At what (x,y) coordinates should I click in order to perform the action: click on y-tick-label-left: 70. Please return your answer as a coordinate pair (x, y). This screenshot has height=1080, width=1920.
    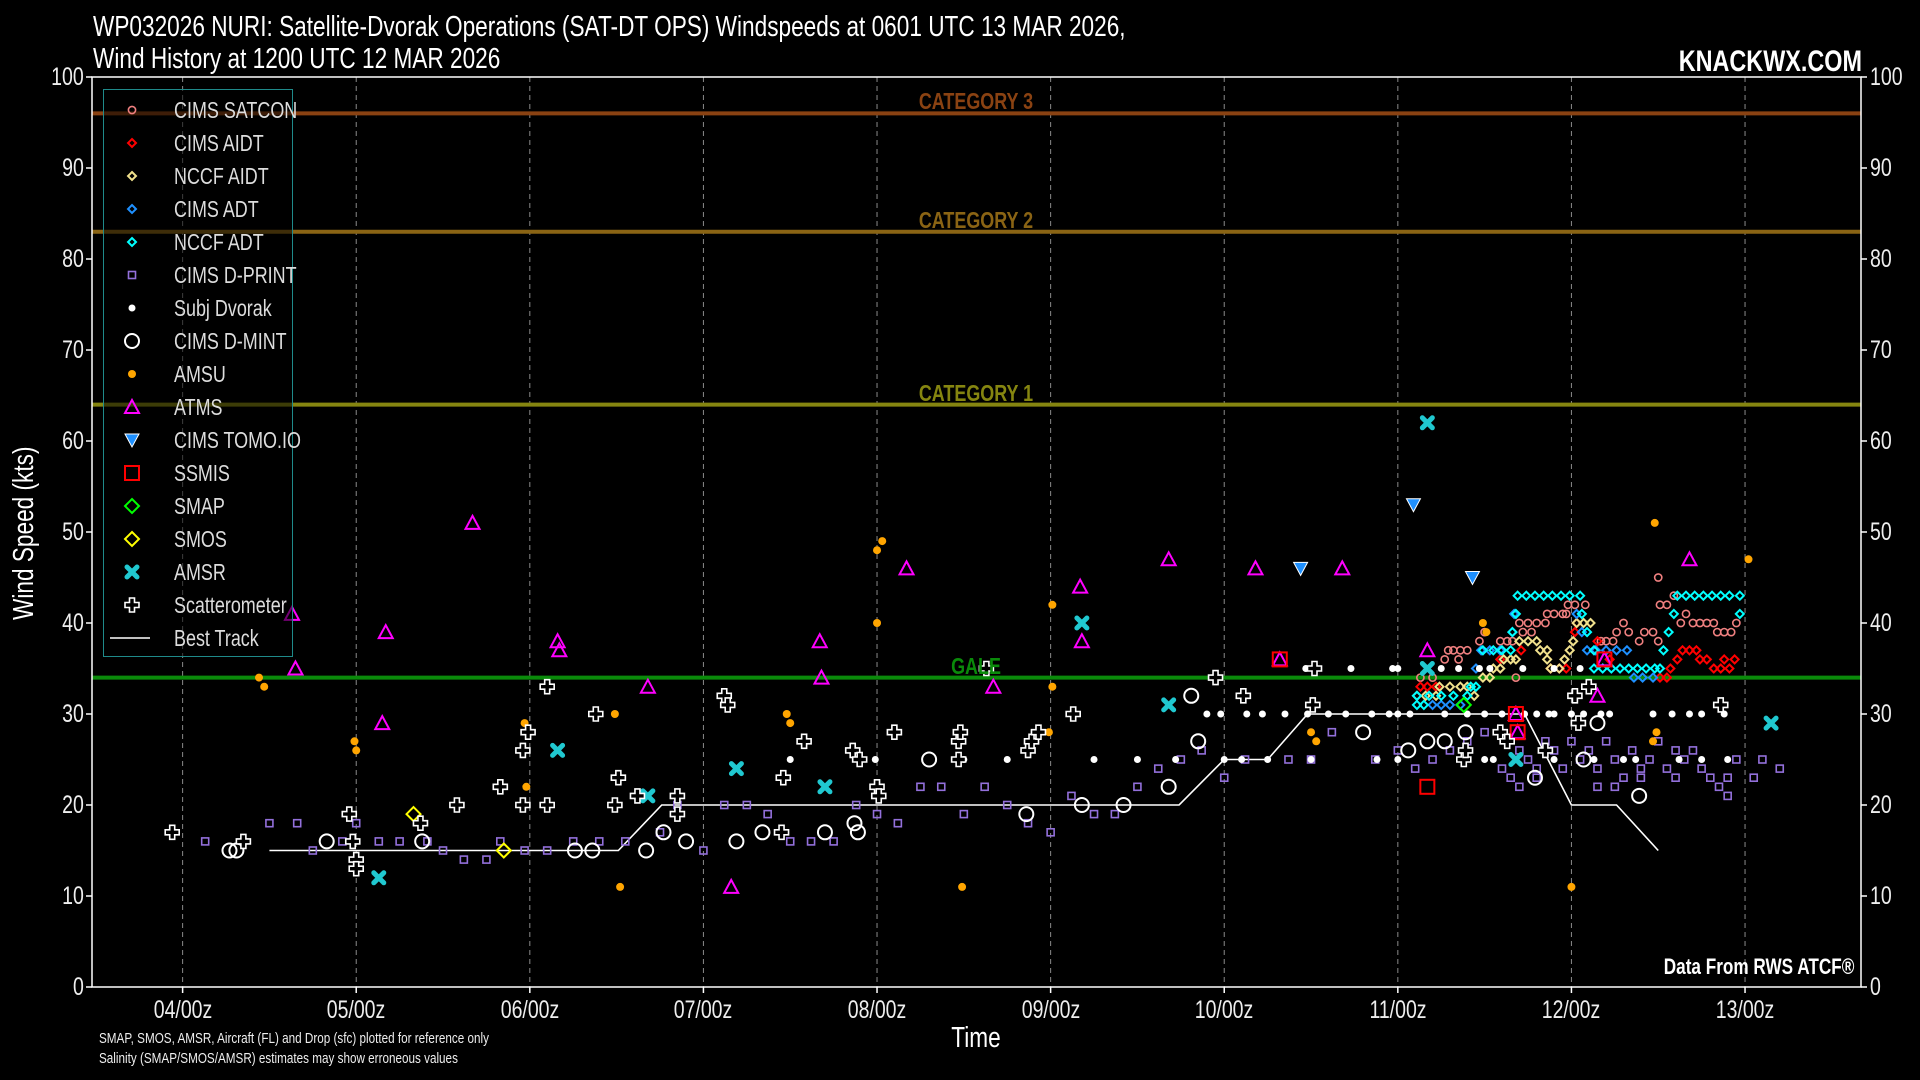
    Looking at the image, I should click on (73, 350).